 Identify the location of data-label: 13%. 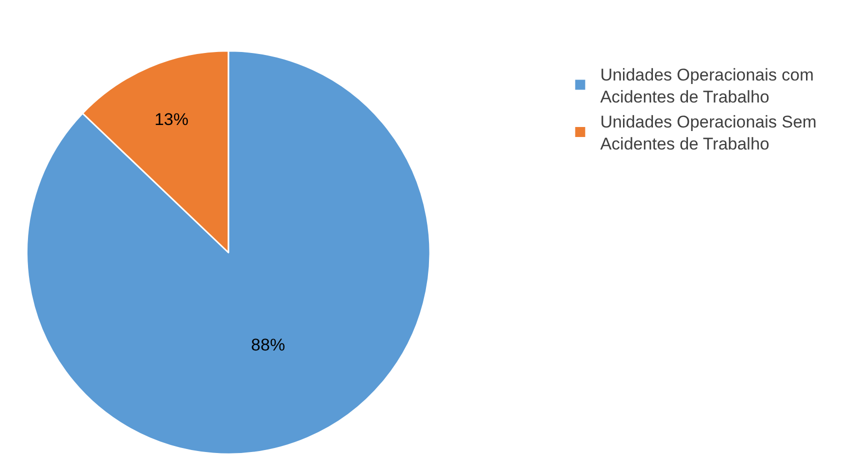
(171, 119).